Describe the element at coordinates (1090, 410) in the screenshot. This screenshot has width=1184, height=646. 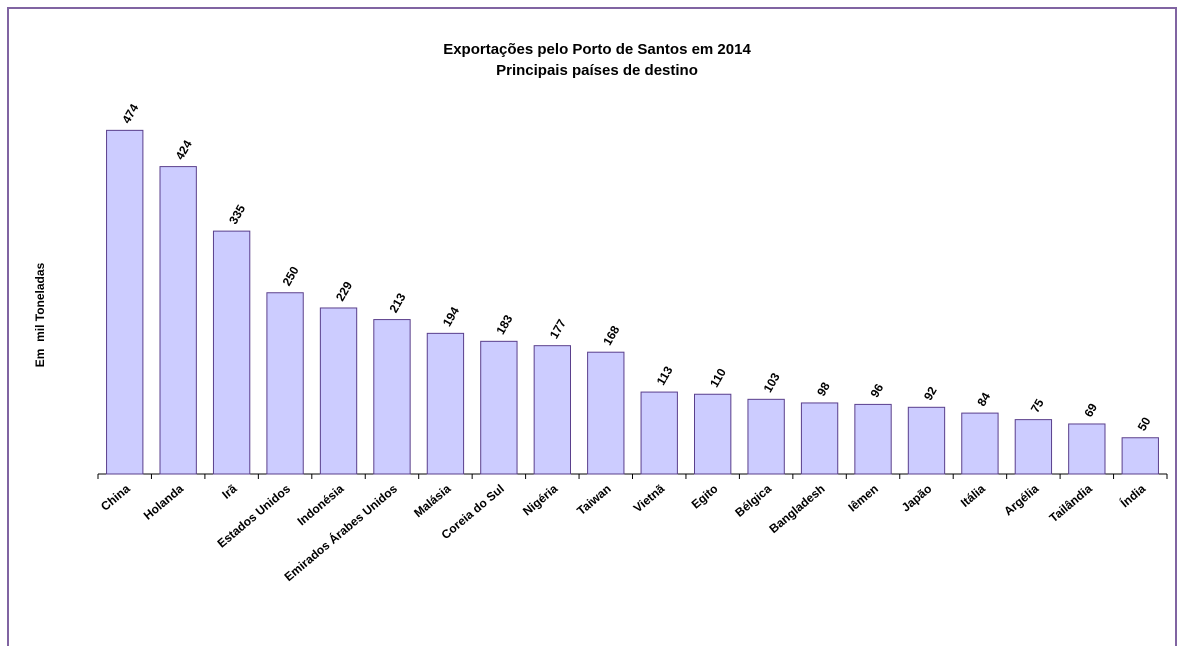
I see `data-label: 69` at that location.